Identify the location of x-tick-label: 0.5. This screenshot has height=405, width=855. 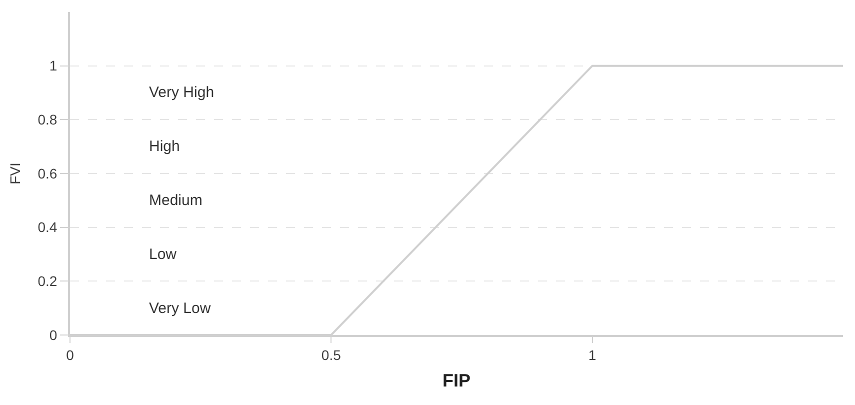
(331, 354).